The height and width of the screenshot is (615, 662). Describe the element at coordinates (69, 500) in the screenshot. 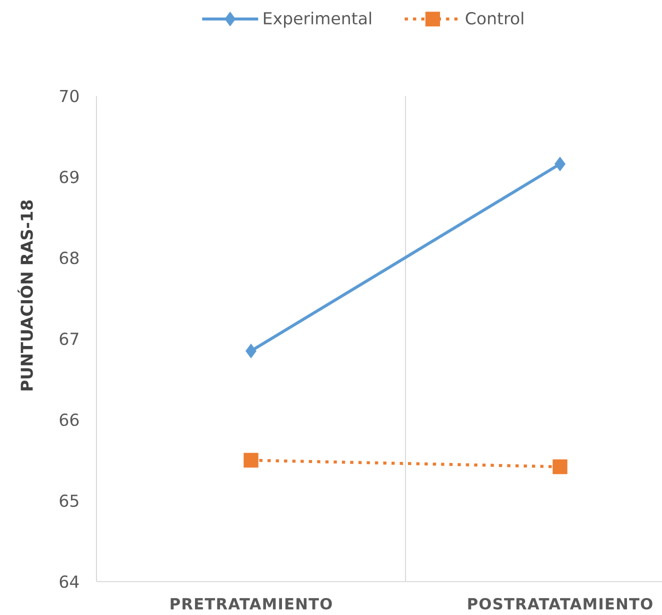

I see `y-tick-label: 65` at that location.